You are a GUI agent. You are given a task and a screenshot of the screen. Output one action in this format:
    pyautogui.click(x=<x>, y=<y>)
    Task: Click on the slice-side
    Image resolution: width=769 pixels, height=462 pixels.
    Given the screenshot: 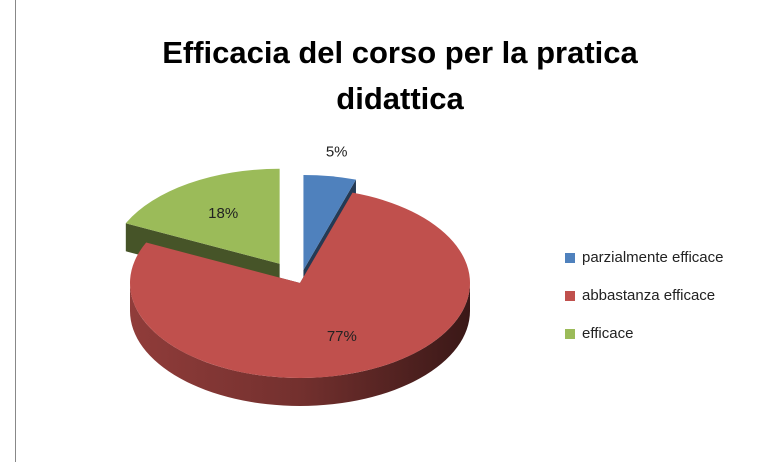 What is the action you would take?
    pyautogui.click(x=300, y=344)
    